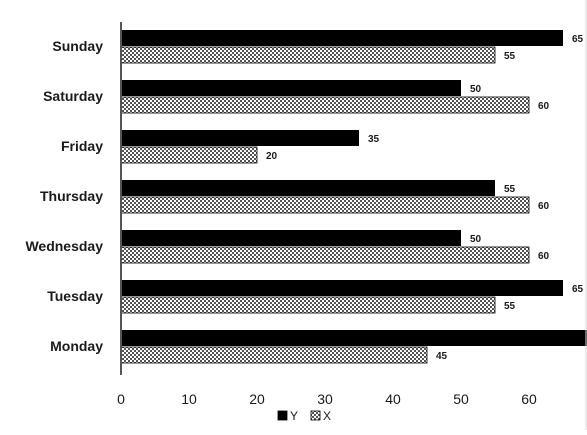 This screenshot has width=587, height=435. I want to click on legend-swatch-y, so click(282, 415).